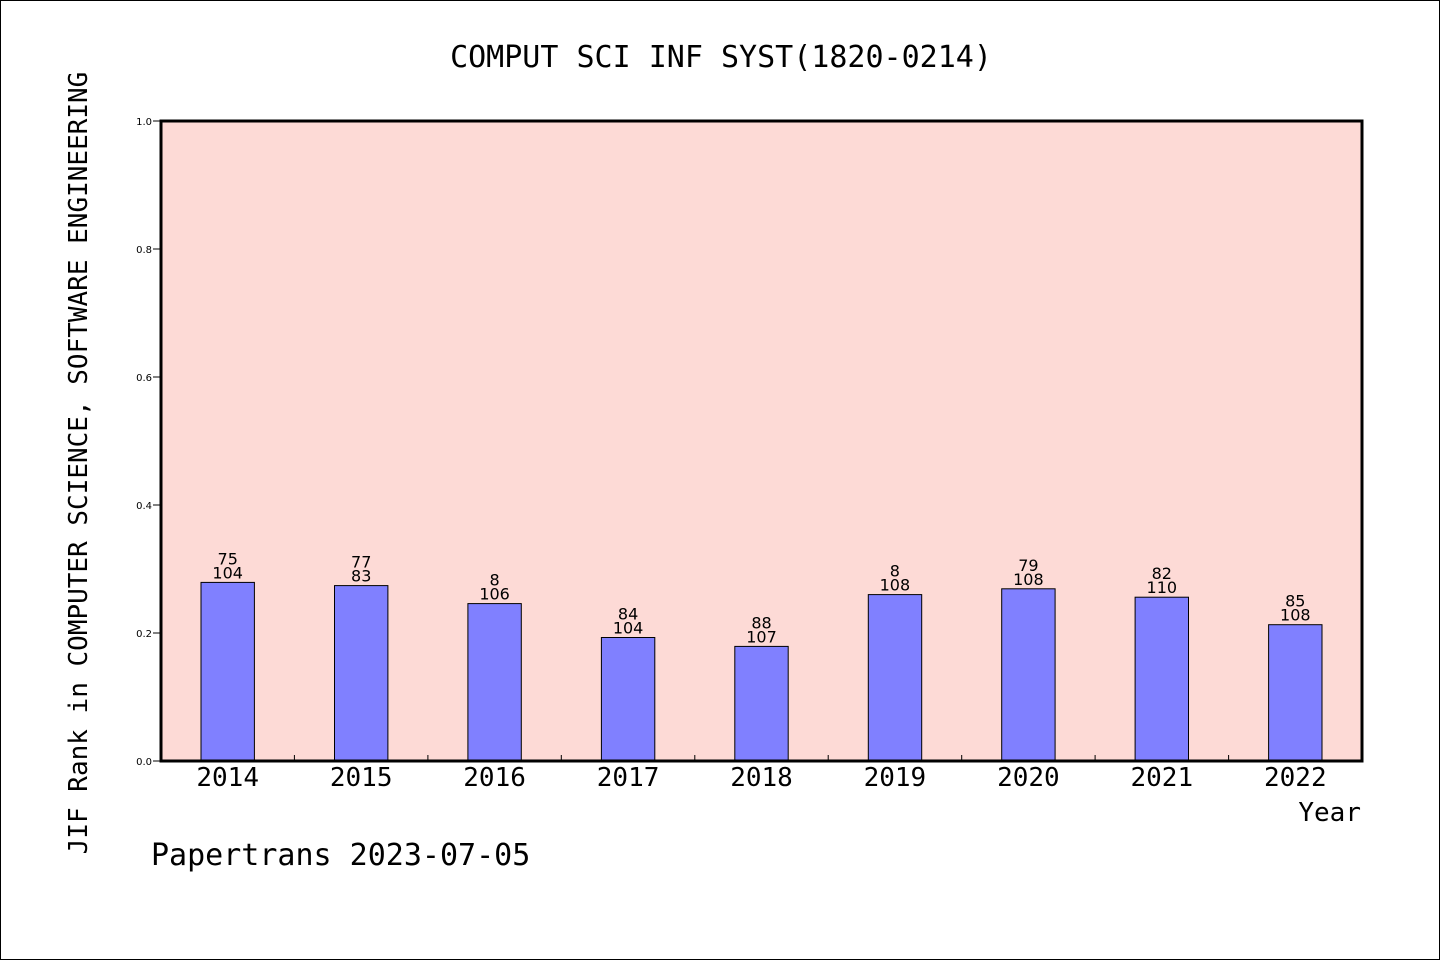 Image resolution: width=1440 pixels, height=961 pixels. What do you see at coordinates (227, 778) in the screenshot?
I see `x-tick-label-2014: 2014` at bounding box center [227, 778].